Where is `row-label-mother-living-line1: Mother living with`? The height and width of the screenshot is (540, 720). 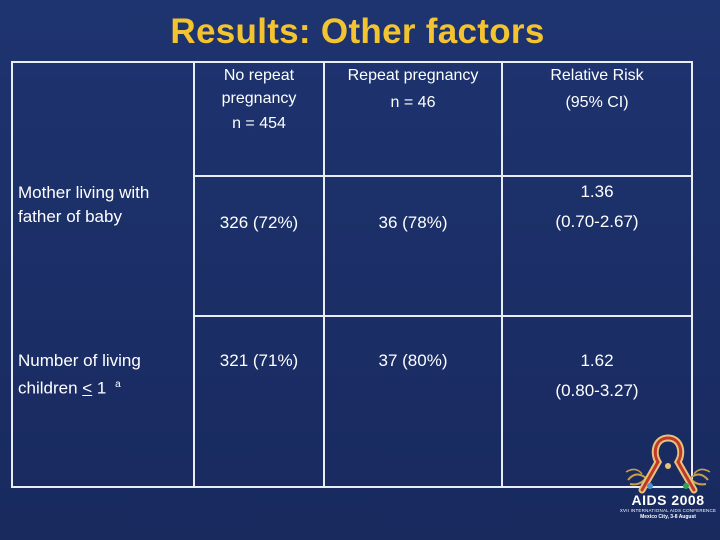
row-label-mother-living-line1: Mother living with is located at coordinates (84, 192).